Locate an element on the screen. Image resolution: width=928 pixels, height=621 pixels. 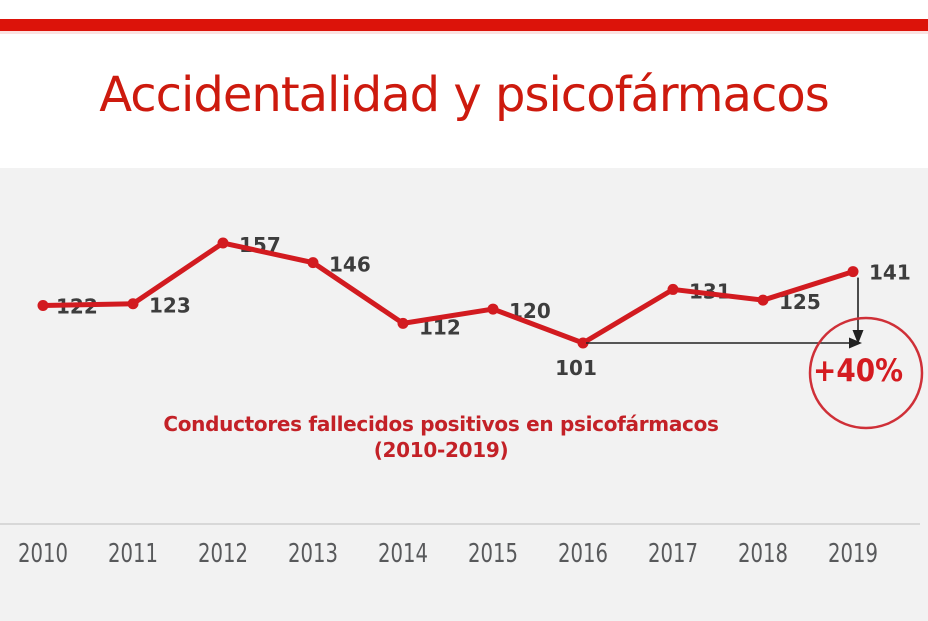
x-tick-2019: 2019 is located at coordinates (853, 554).